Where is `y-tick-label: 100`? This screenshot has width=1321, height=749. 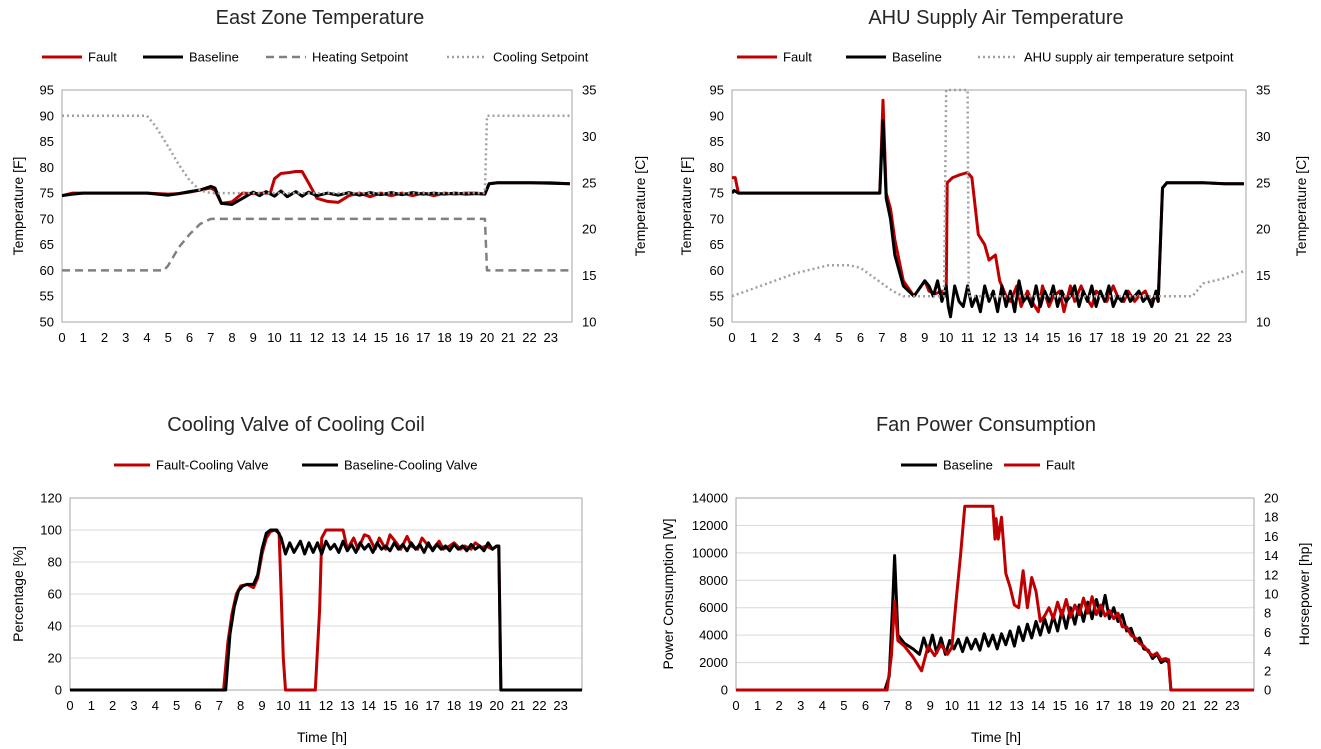
y-tick-label: 100 is located at coordinates (51, 530).